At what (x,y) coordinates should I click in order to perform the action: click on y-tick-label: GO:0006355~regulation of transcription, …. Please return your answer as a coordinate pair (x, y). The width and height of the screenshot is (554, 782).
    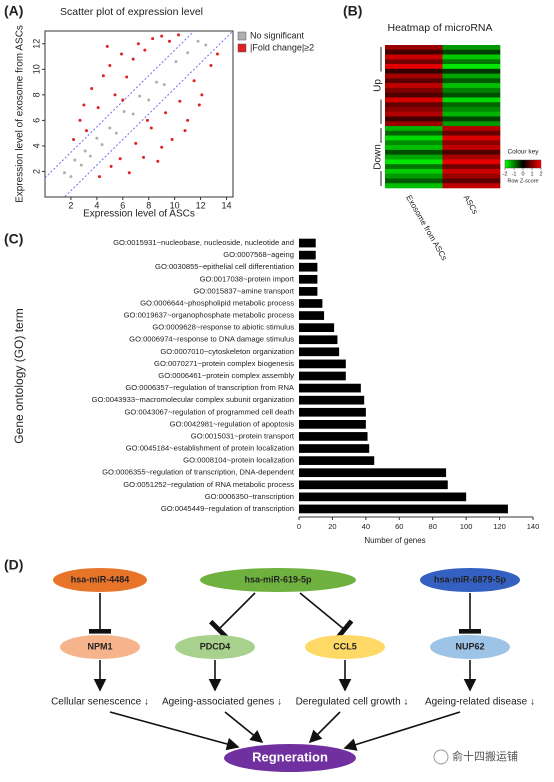
    Looking at the image, I should click on (198, 472).